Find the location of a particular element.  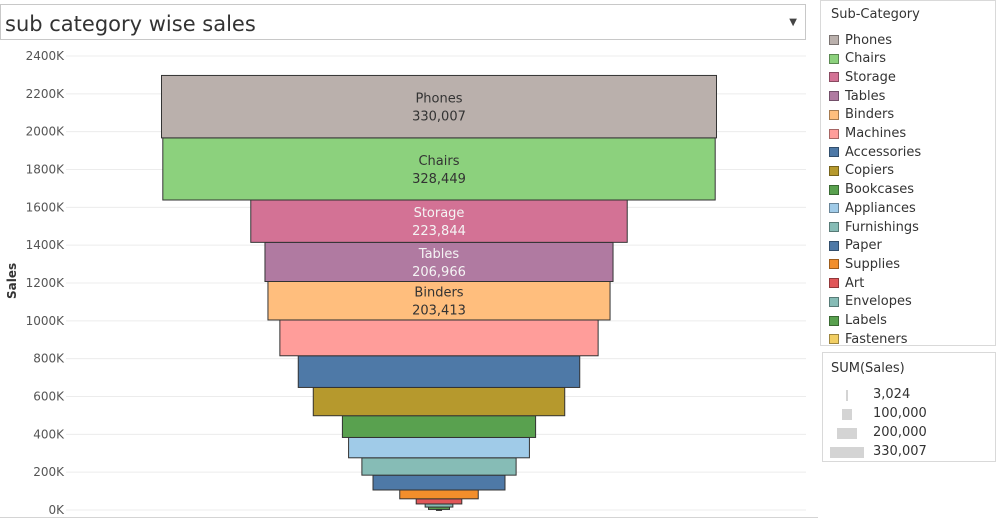

legend-label: Copiers is located at coordinates (870, 171).